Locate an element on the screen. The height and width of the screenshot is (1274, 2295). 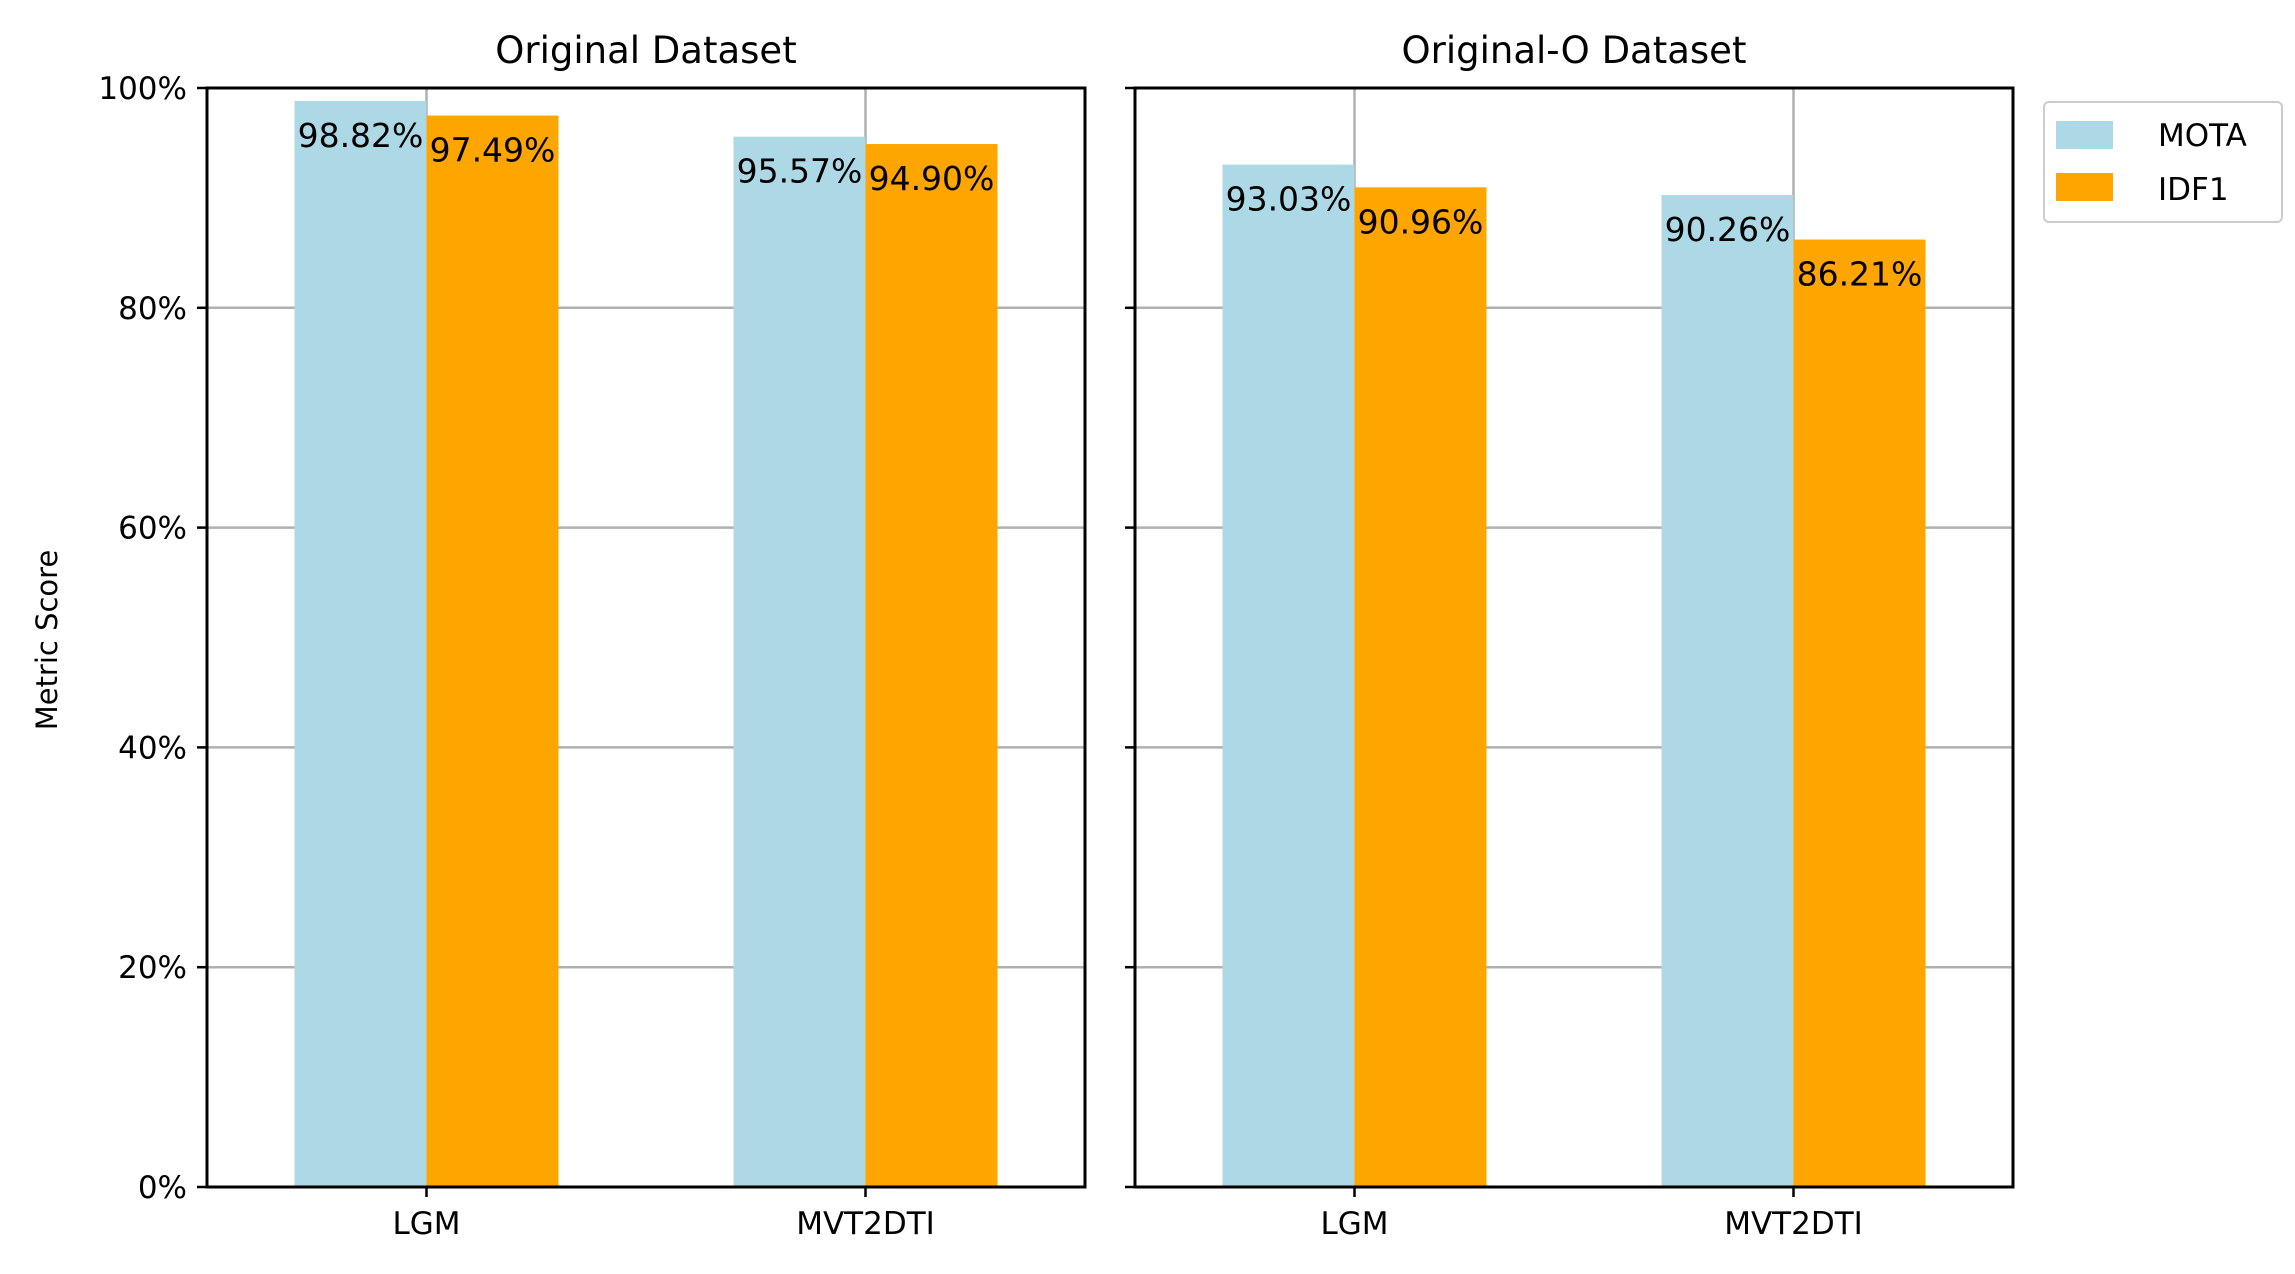
data-label-idf1-lgm: 90.96% is located at coordinates (1421, 221).